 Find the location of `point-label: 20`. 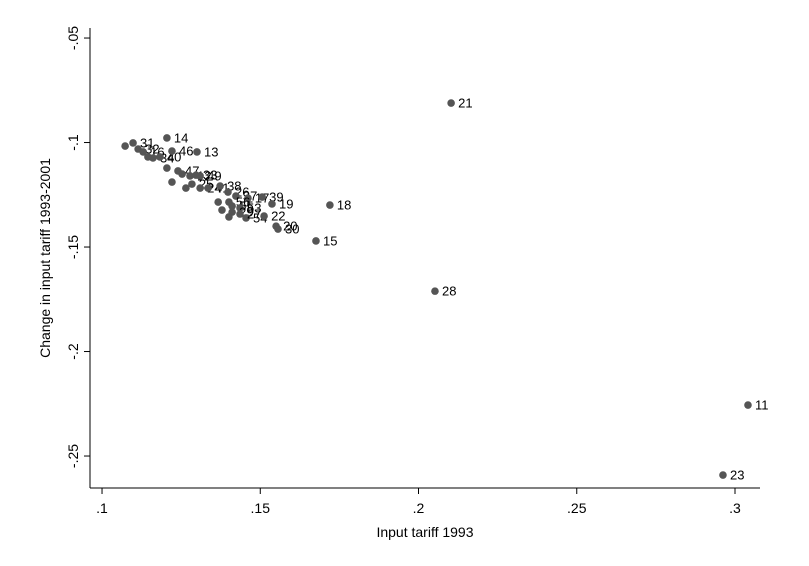

point-label: 20 is located at coordinates (290, 226).